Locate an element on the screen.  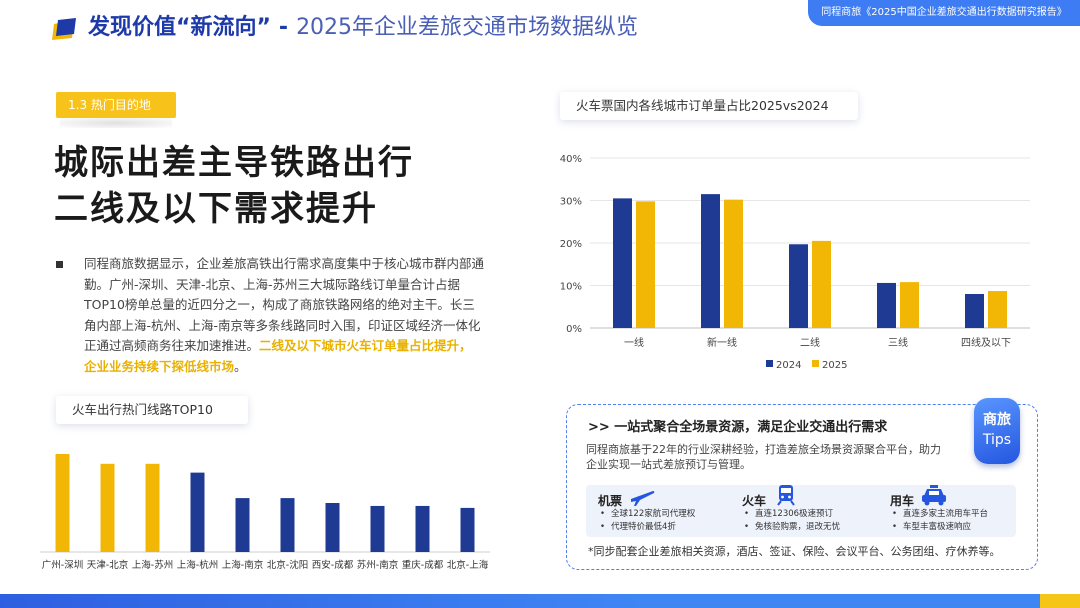
summary-end: 。 is located at coordinates (240, 366).